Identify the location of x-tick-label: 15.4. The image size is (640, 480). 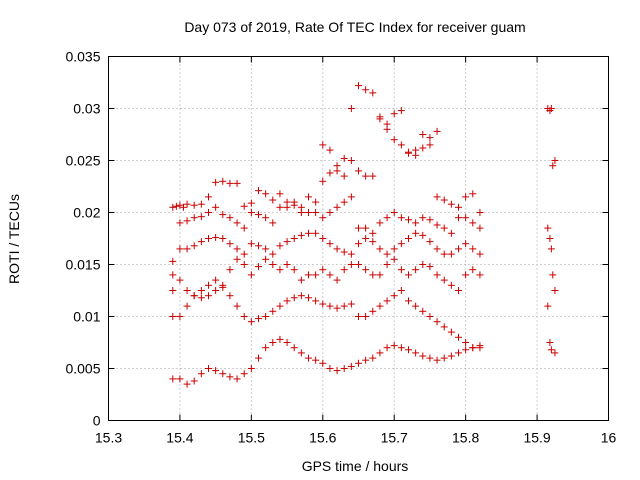
(179, 438).